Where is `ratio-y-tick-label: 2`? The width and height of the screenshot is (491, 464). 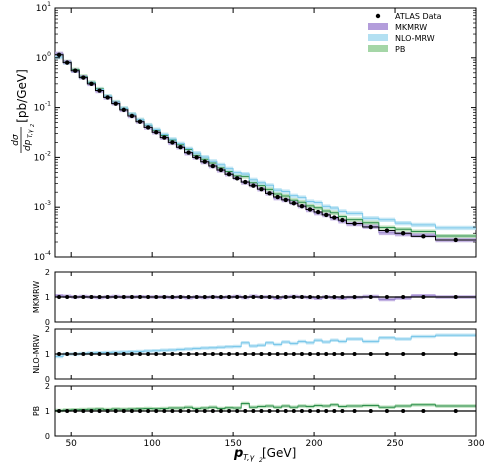
ratio-y-tick-label: 2 is located at coordinates (47, 329).